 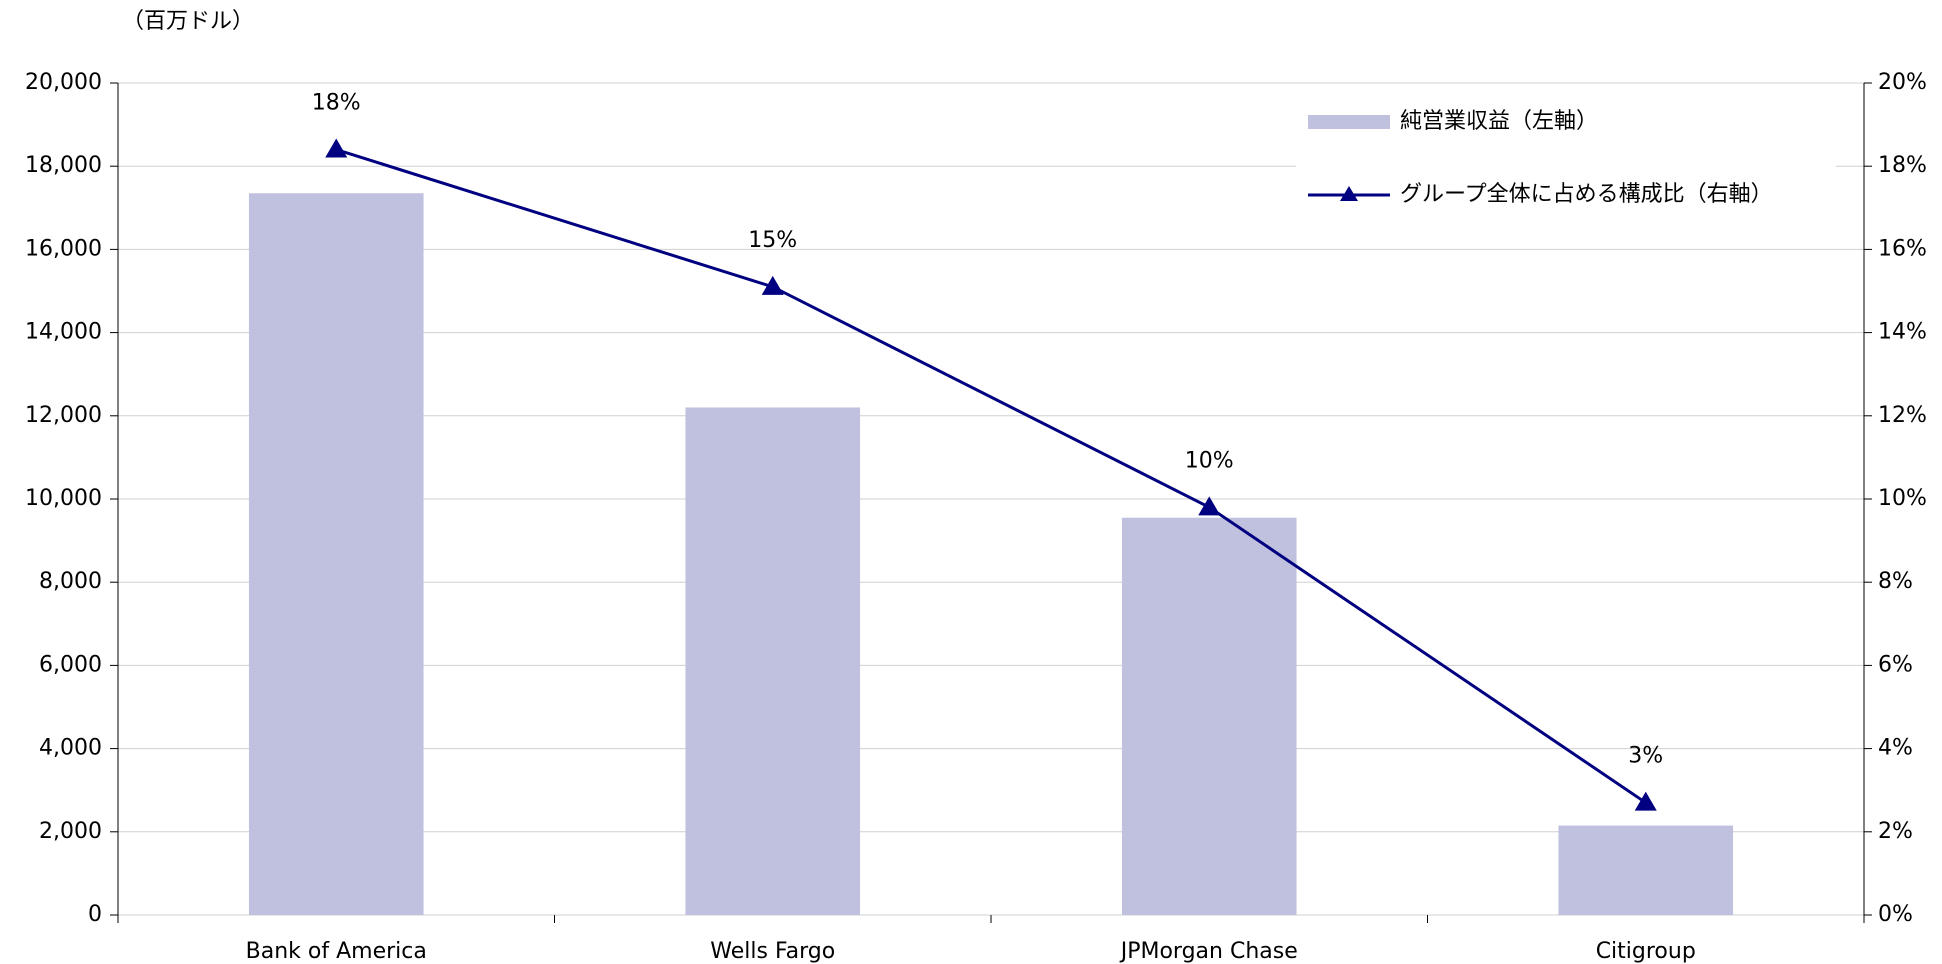 What do you see at coordinates (1895, 581) in the screenshot?
I see `y2-tick-label: 8%` at bounding box center [1895, 581].